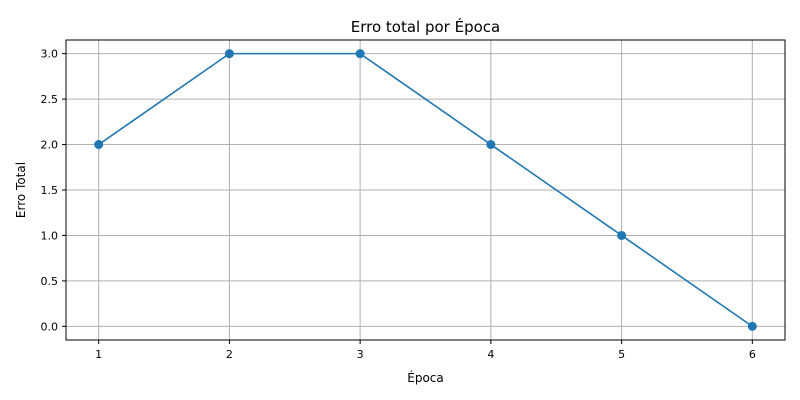 This screenshot has height=400, width=800. Describe the element at coordinates (98, 354) in the screenshot. I see `x-tick-label: 1` at that location.